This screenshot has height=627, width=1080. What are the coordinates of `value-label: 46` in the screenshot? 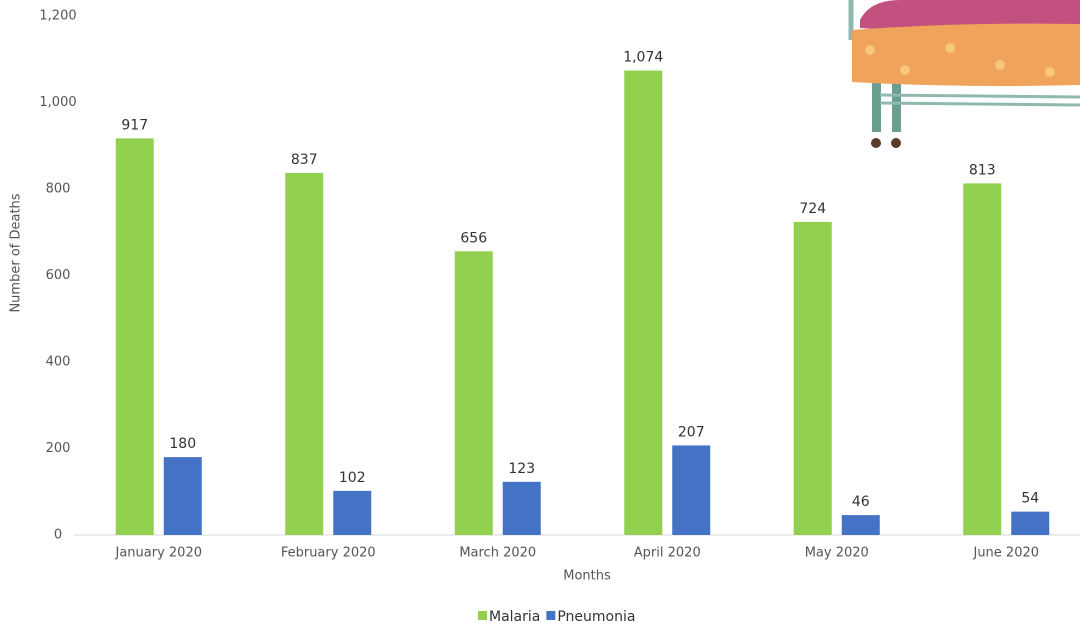 It's located at (861, 502).